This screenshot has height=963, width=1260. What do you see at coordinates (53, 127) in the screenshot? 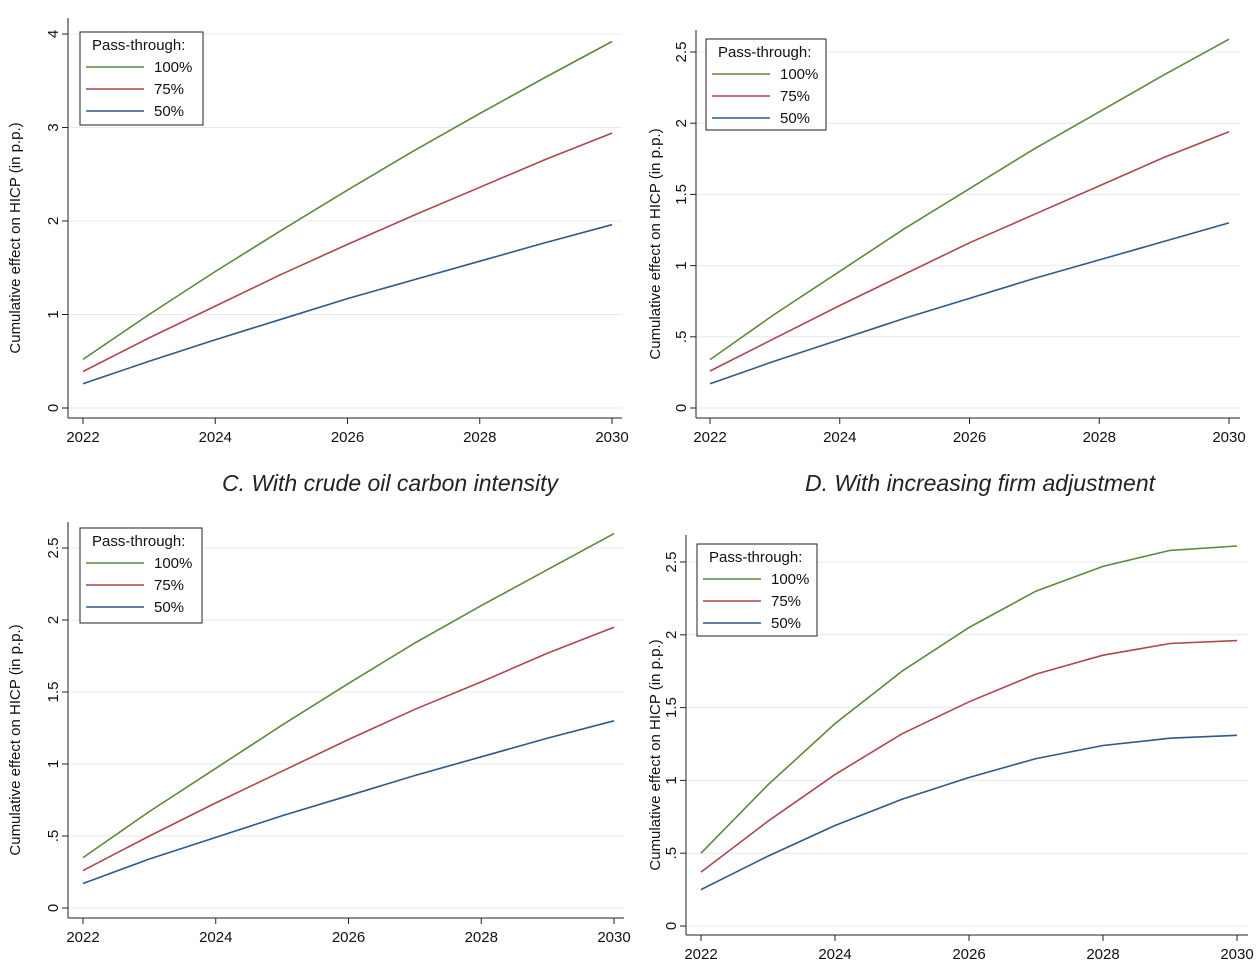
I see `y-tick-label: 3` at bounding box center [53, 127].